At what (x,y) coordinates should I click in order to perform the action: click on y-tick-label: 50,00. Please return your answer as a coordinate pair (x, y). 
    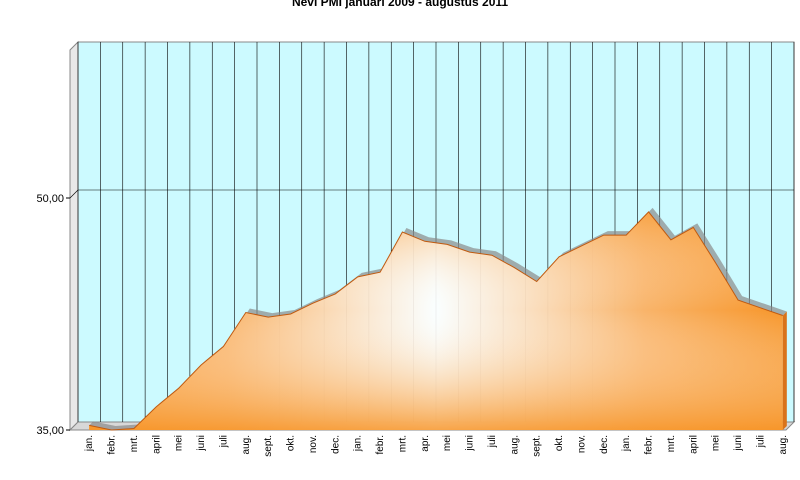
    Looking at the image, I should click on (50, 199).